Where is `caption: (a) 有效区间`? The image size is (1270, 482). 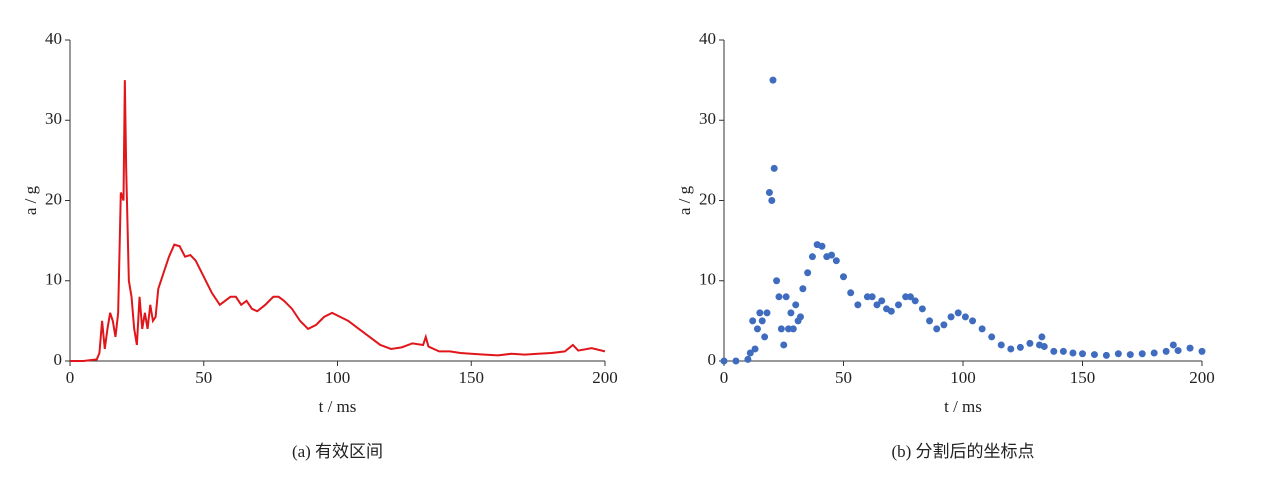
caption: (a) 有效区间 is located at coordinates (337, 451).